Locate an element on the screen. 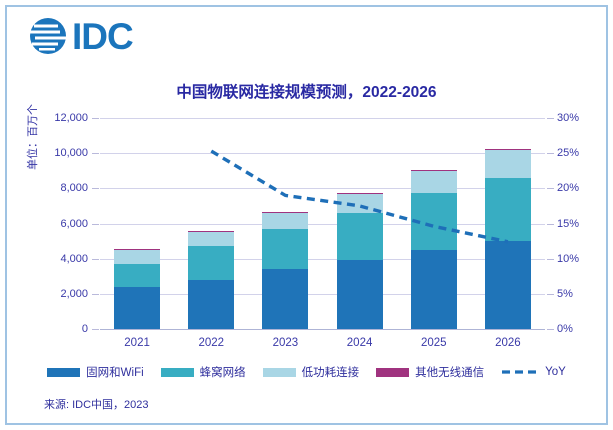  stacked-bar-2024 is located at coordinates (359, 260).